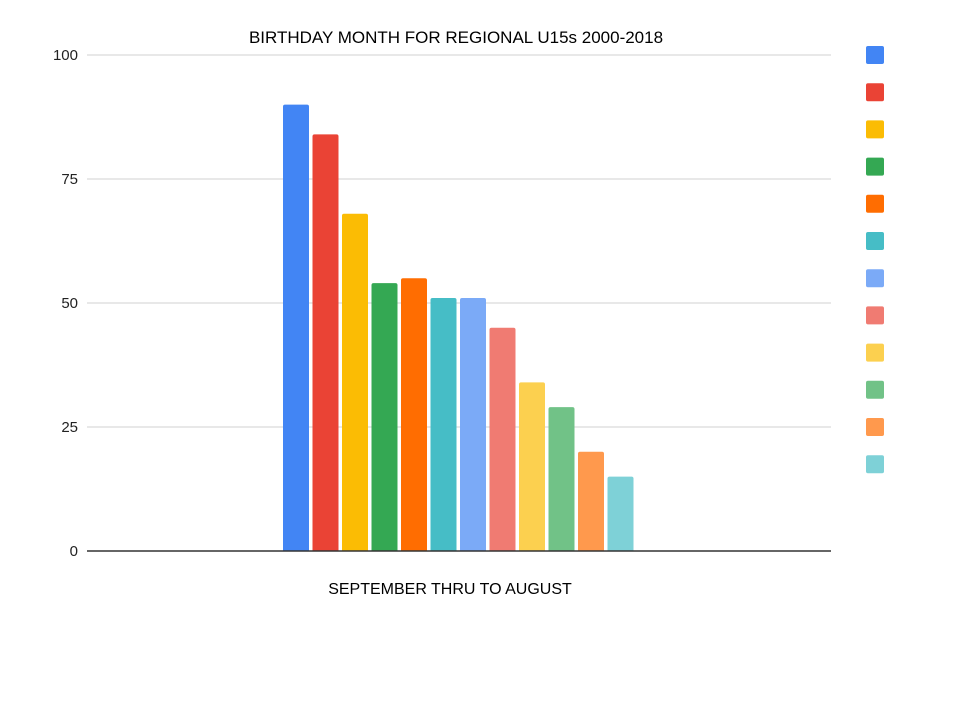 The image size is (960, 720). I want to click on y-tick-label: 75, so click(69, 179).